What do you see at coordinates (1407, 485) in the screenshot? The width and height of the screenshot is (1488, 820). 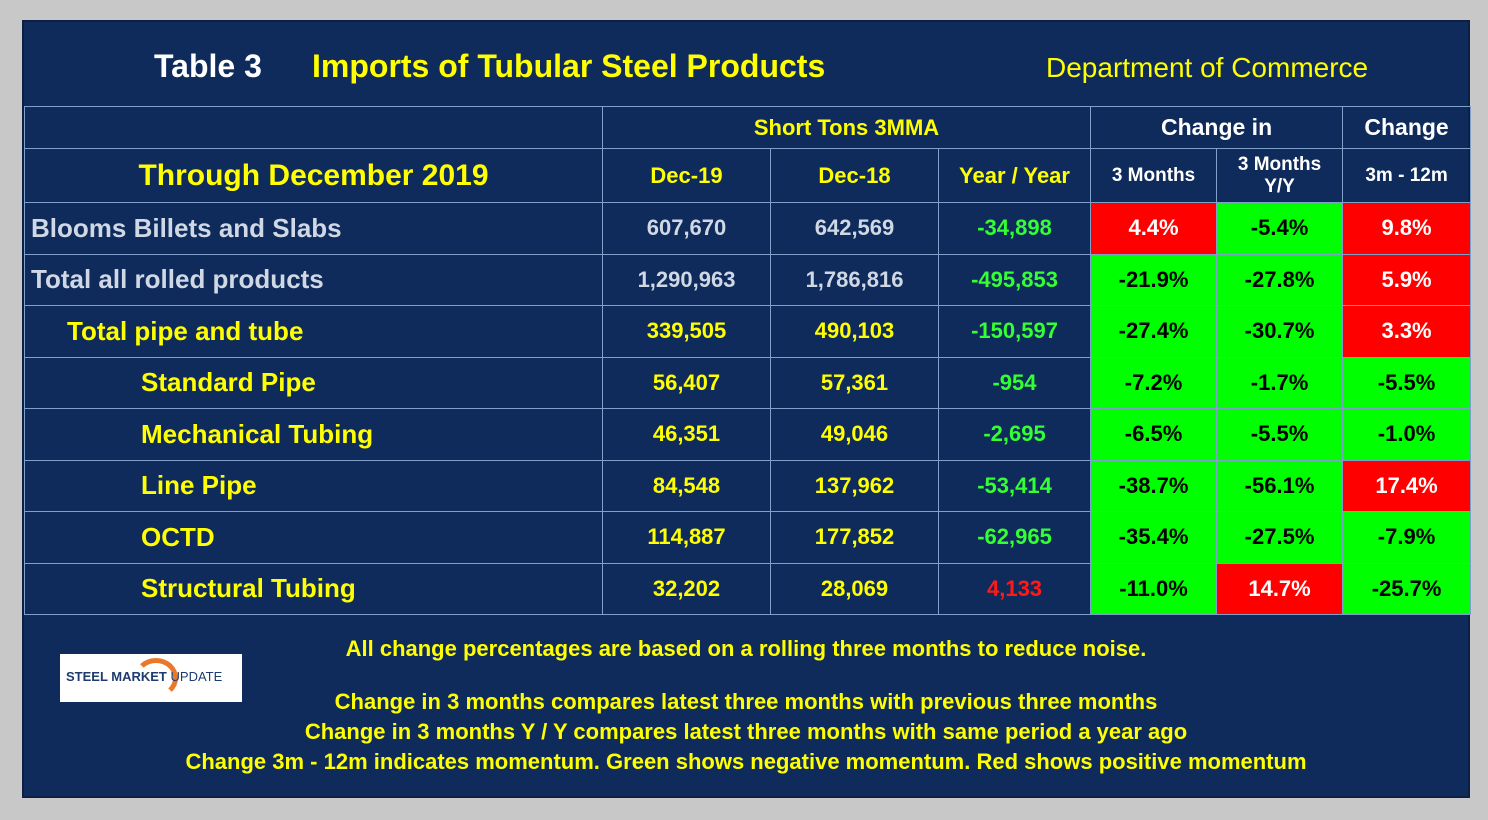 I see `cell-3m-12m: 17.4%` at bounding box center [1407, 485].